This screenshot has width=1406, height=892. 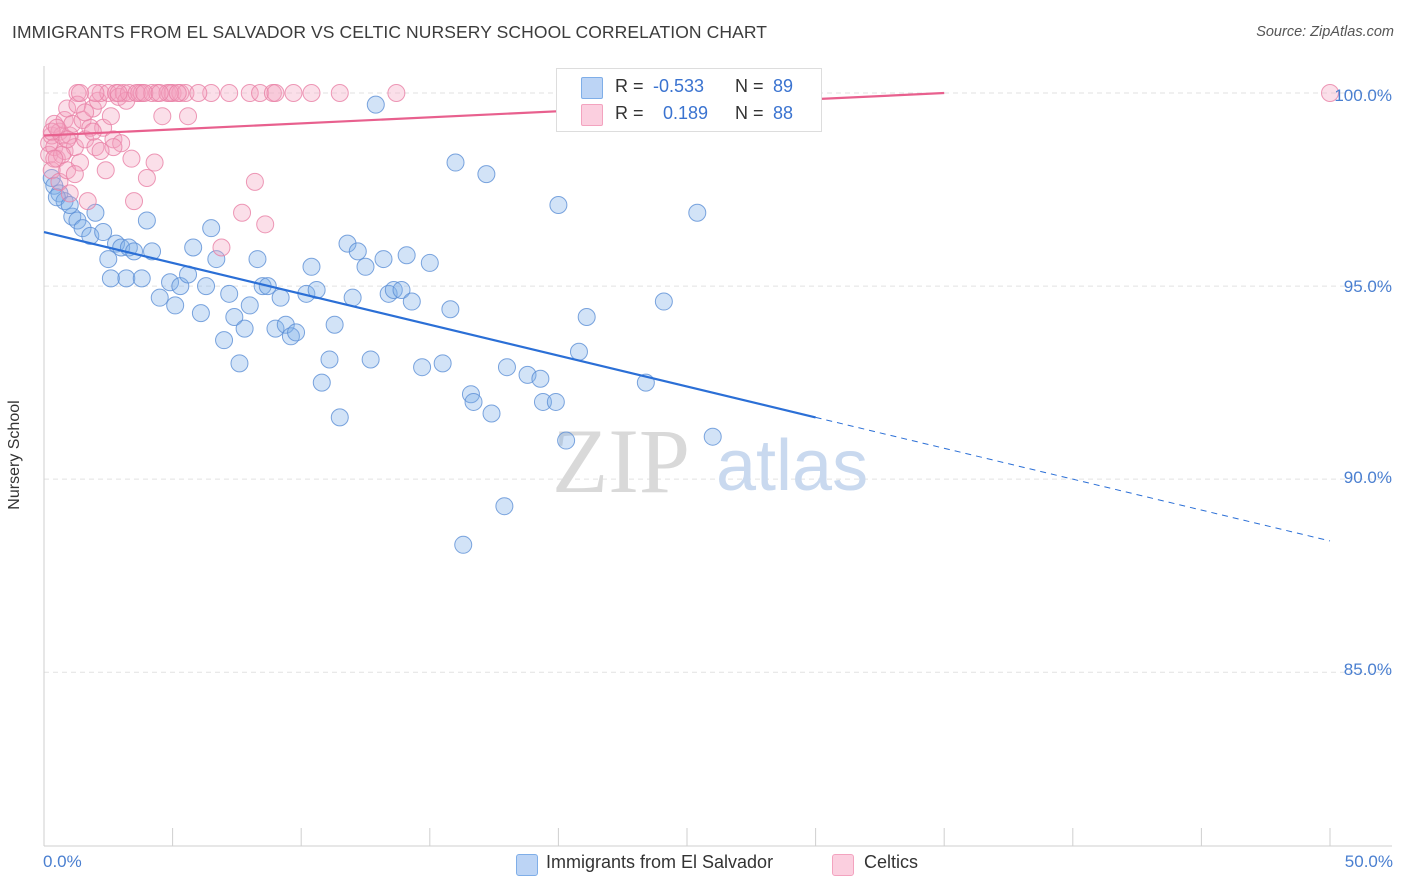 What do you see at coordinates (1363, 95) in the screenshot?
I see `y-tick-label: 100.0%` at bounding box center [1363, 95].